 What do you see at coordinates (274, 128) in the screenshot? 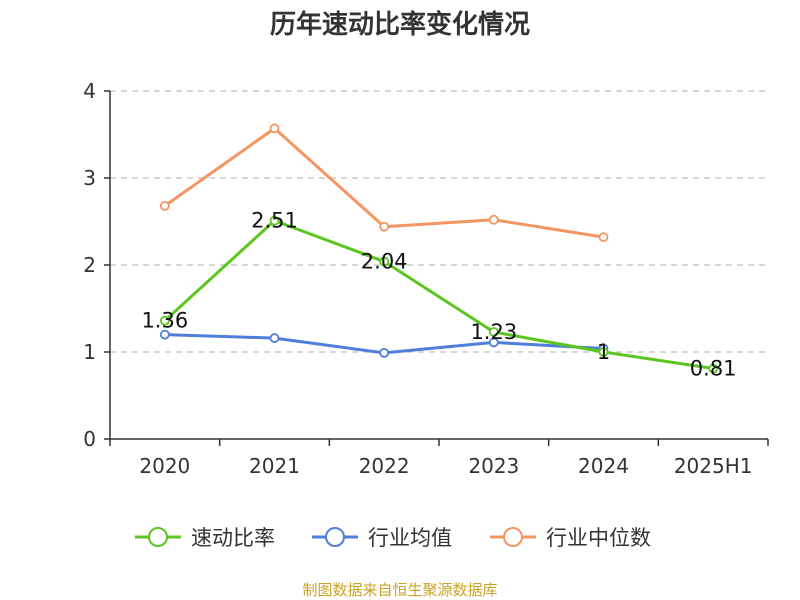
I see `data-point-2-2021` at bounding box center [274, 128].